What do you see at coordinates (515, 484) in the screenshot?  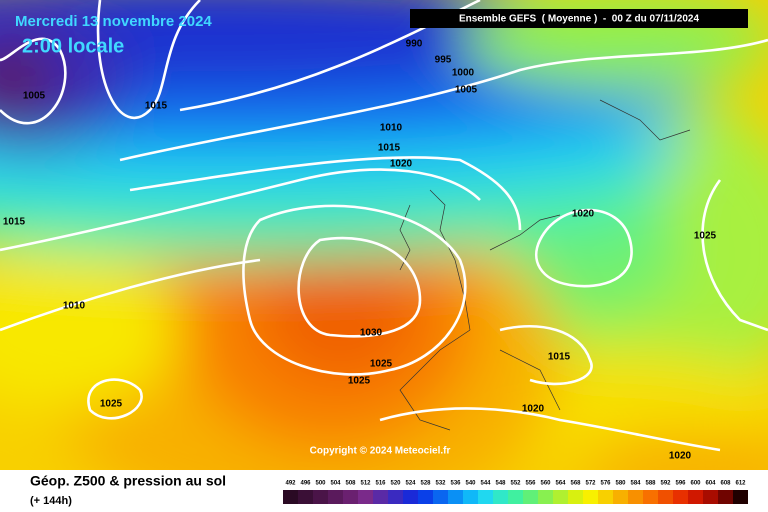 I see `scale-label: 552` at bounding box center [515, 484].